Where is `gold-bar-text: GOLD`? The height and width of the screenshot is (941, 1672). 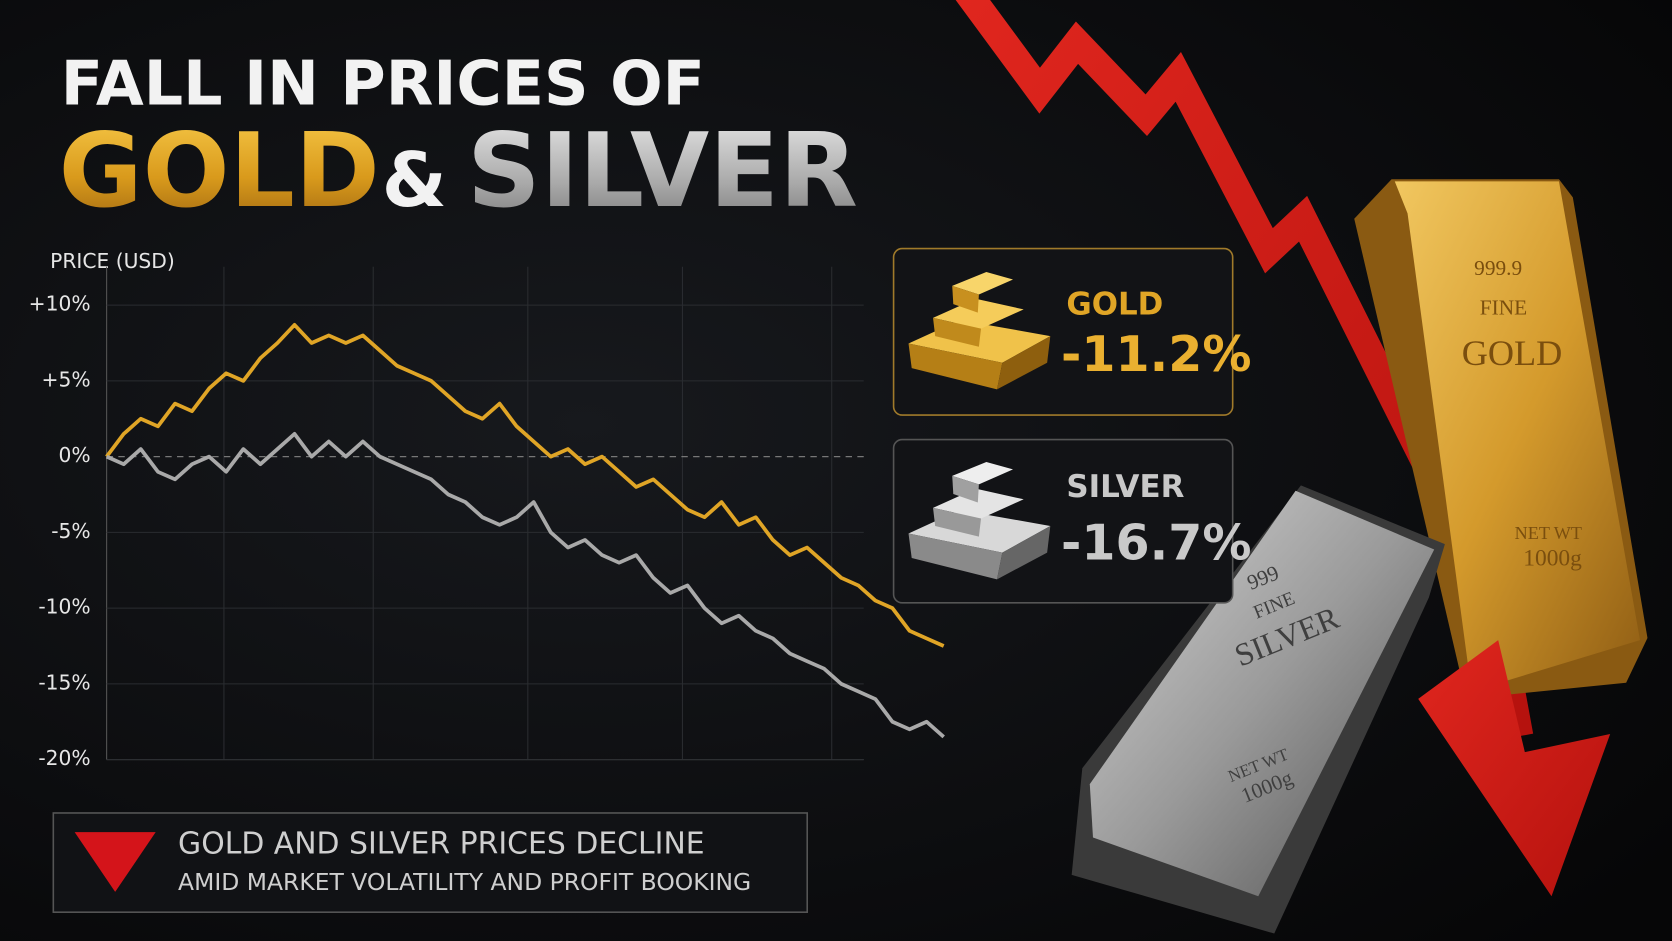 gold-bar-text: GOLD is located at coordinates (1512, 353).